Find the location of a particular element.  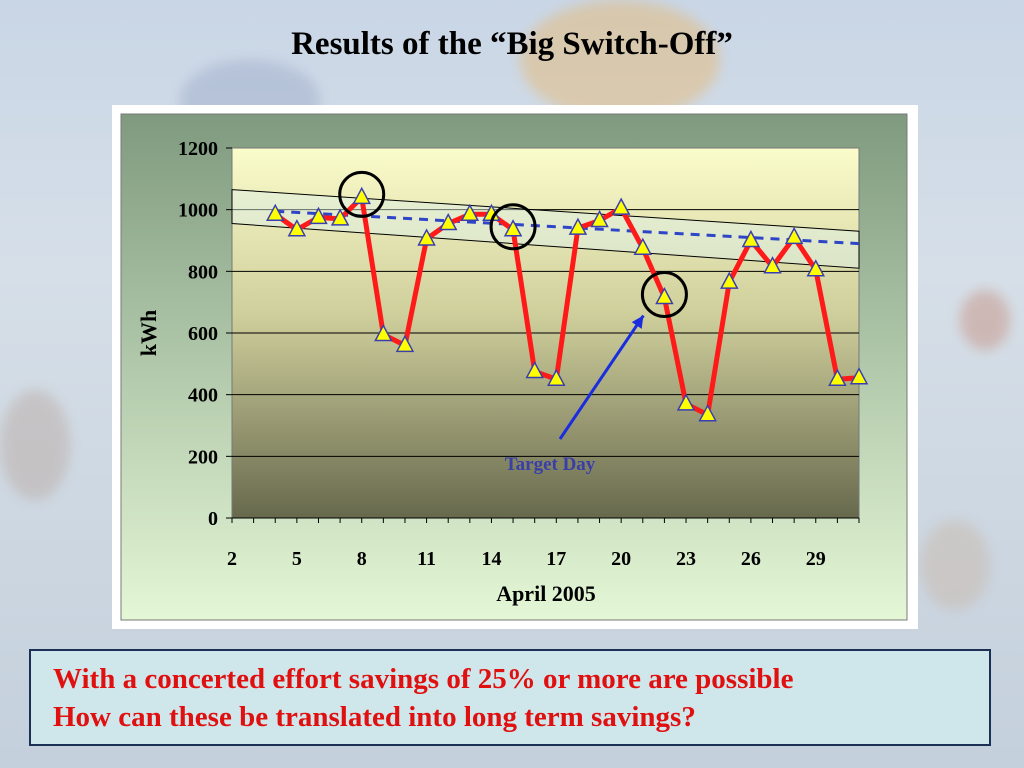

x-tick-label: 2 is located at coordinates (232, 559).